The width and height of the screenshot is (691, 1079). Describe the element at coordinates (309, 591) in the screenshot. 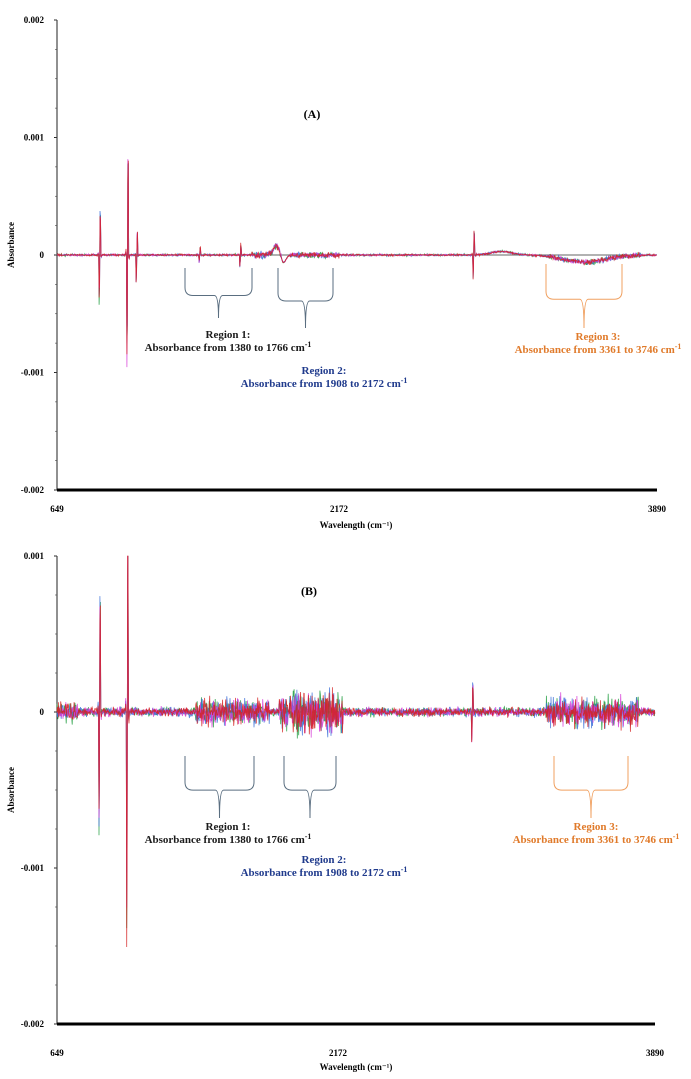

I see `panel-b-label: (B)` at that location.